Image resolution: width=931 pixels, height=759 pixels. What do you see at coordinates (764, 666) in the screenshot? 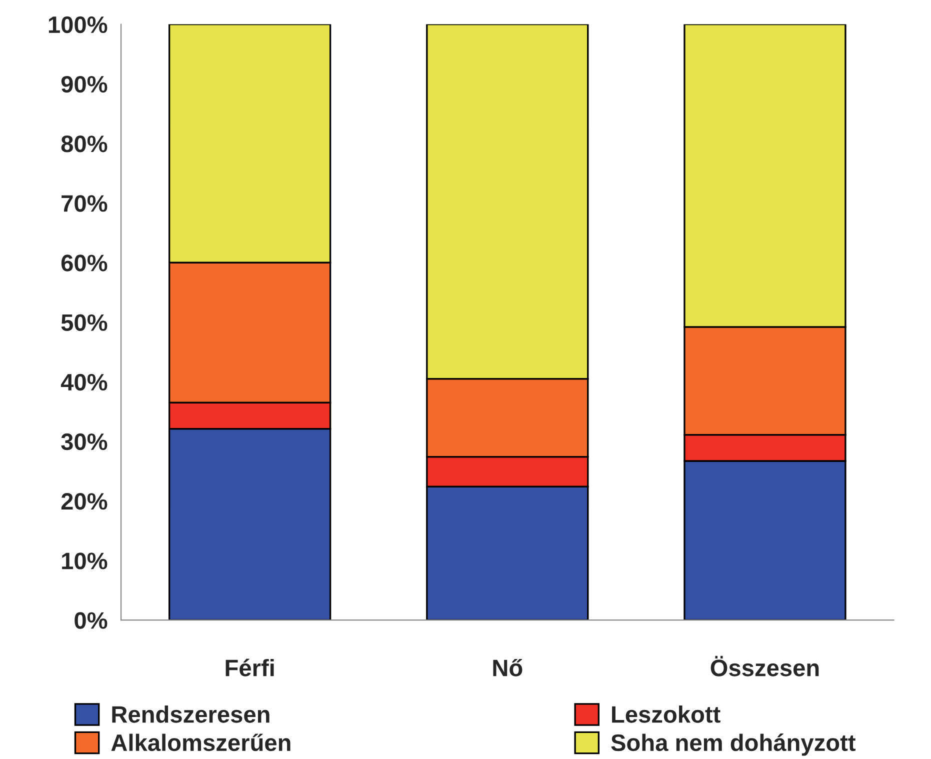
I see `x-tick-label: Összesen` at bounding box center [764, 666].